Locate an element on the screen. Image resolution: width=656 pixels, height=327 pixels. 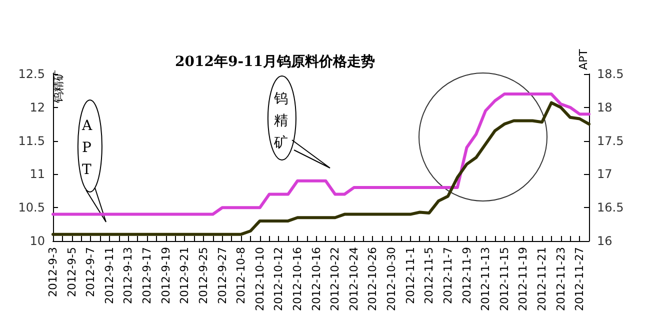
x-tick-label: 2012-11-23 is located at coordinates (561, 279).